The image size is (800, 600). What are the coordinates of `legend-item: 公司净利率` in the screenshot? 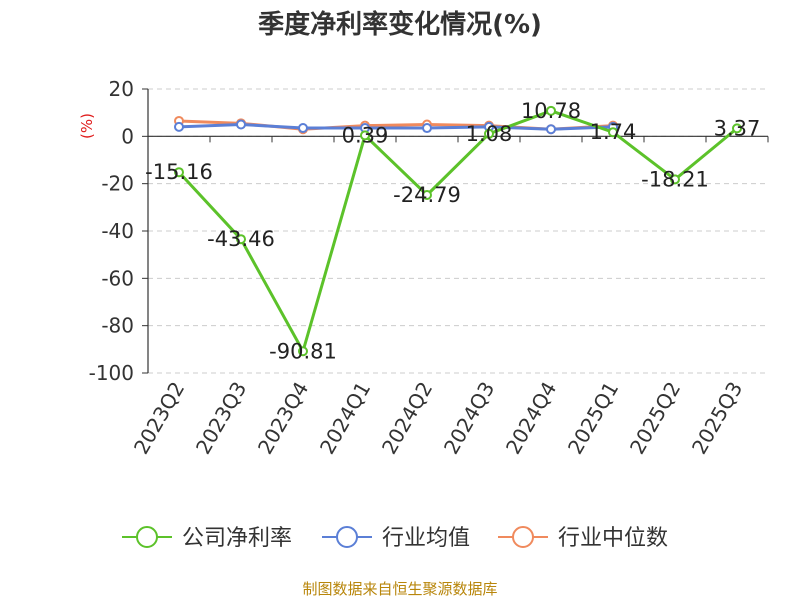 It's located at (207, 538).